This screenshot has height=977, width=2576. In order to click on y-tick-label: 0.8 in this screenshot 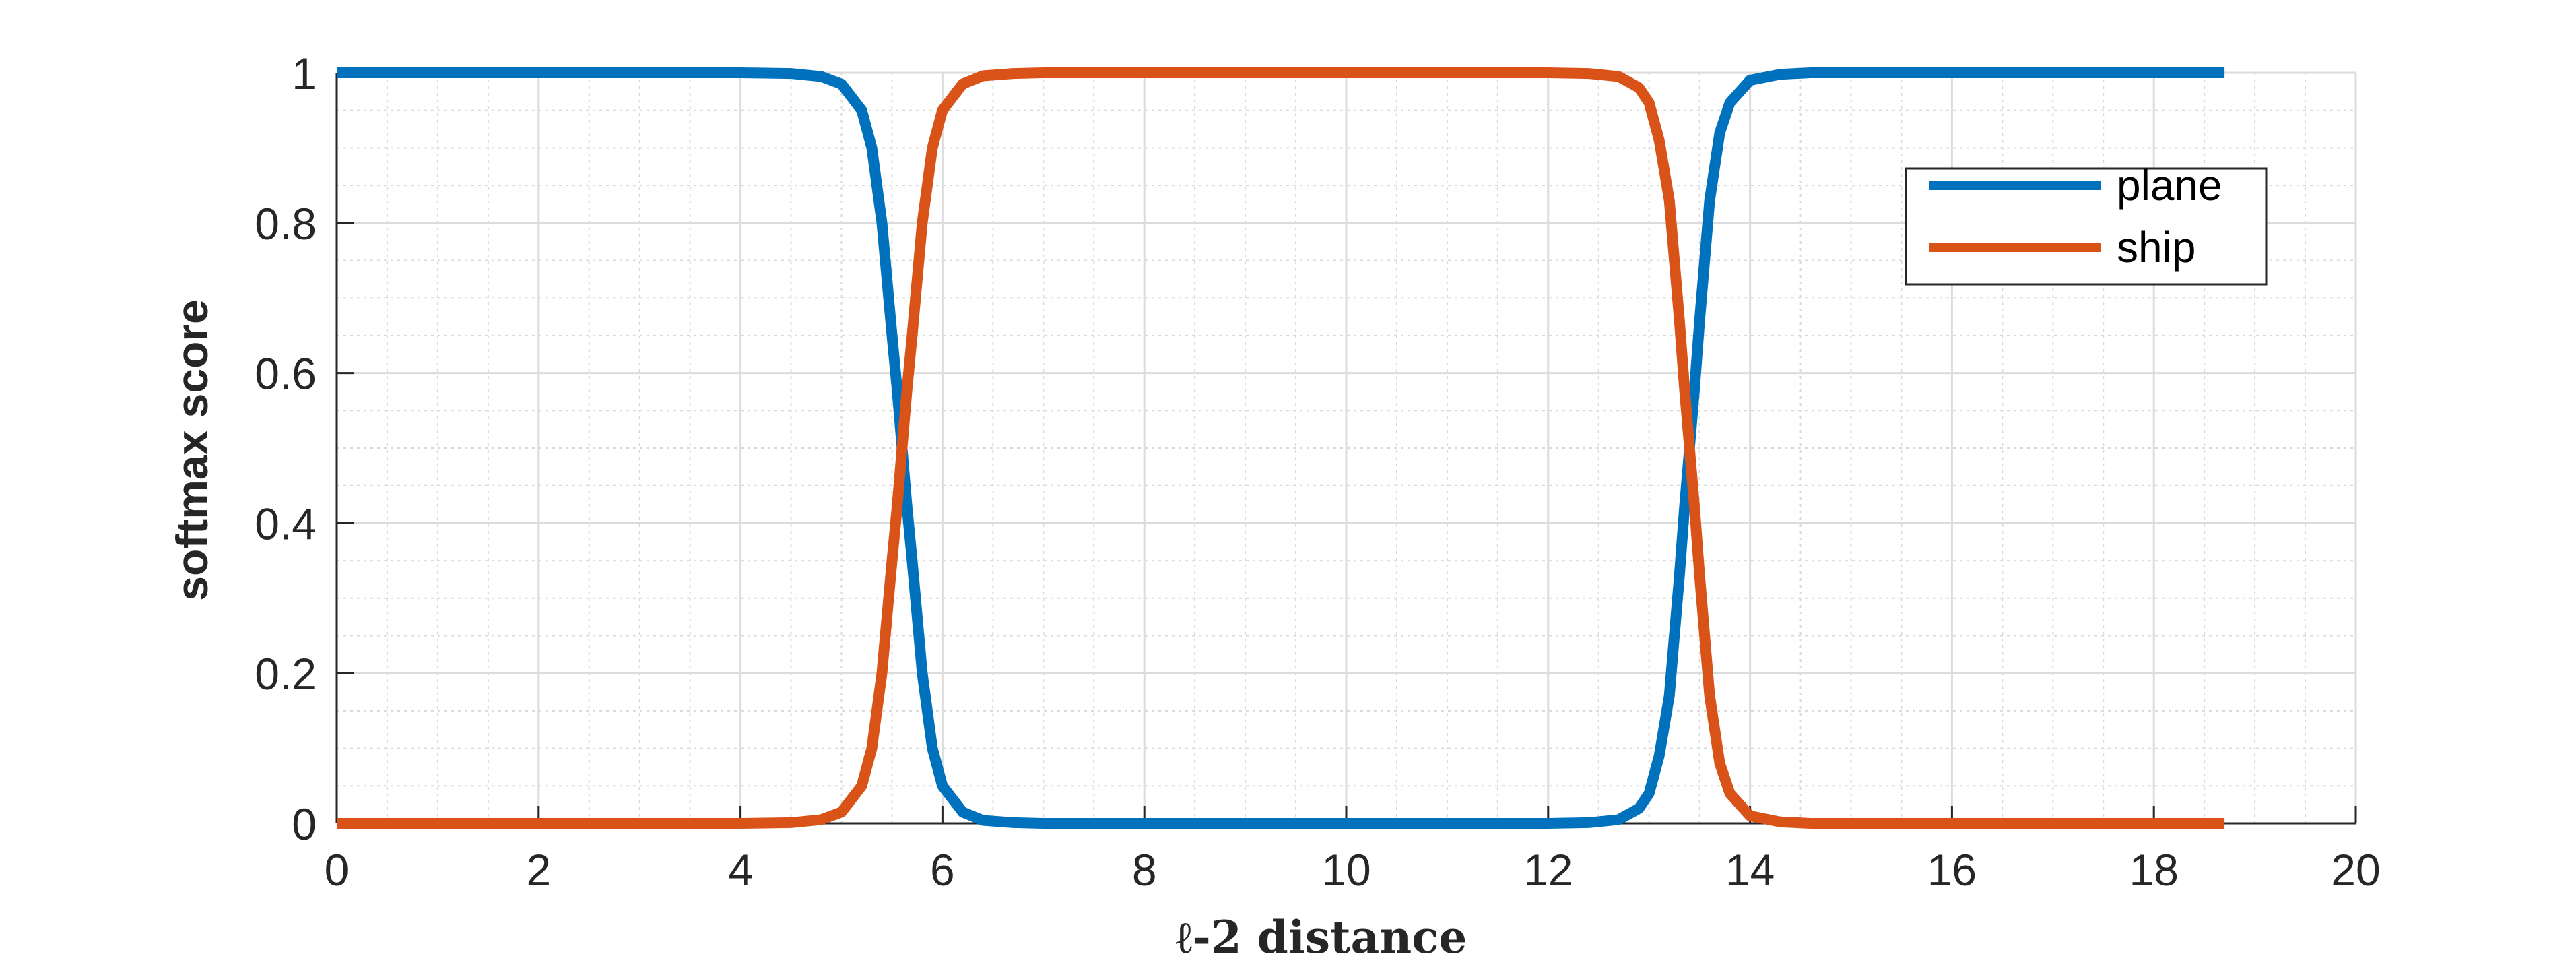, I will do `click(286, 224)`.